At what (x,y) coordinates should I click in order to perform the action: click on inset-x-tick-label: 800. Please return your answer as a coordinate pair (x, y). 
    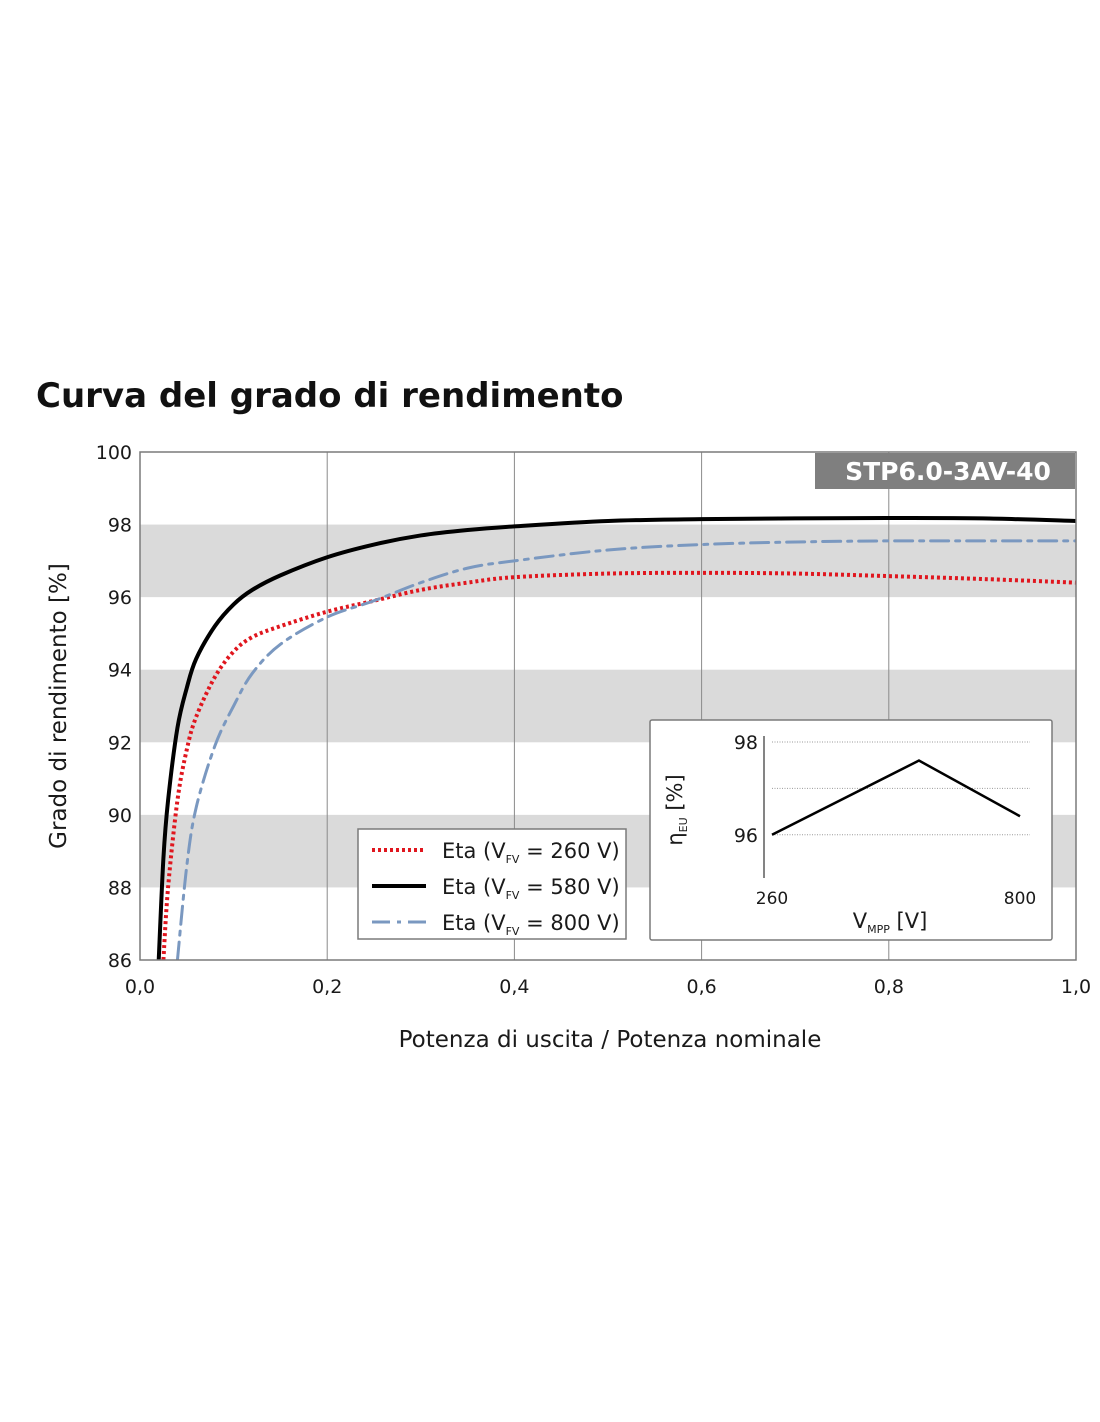
    Looking at the image, I should click on (1020, 899).